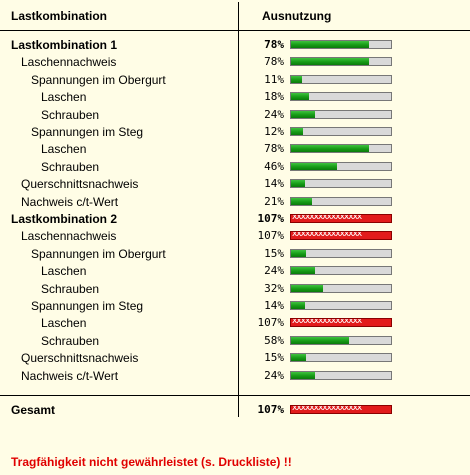 The width and height of the screenshot is (470, 475). What do you see at coordinates (59, 16) in the screenshot?
I see `column-header-lastkombination: Lastkombination` at bounding box center [59, 16].